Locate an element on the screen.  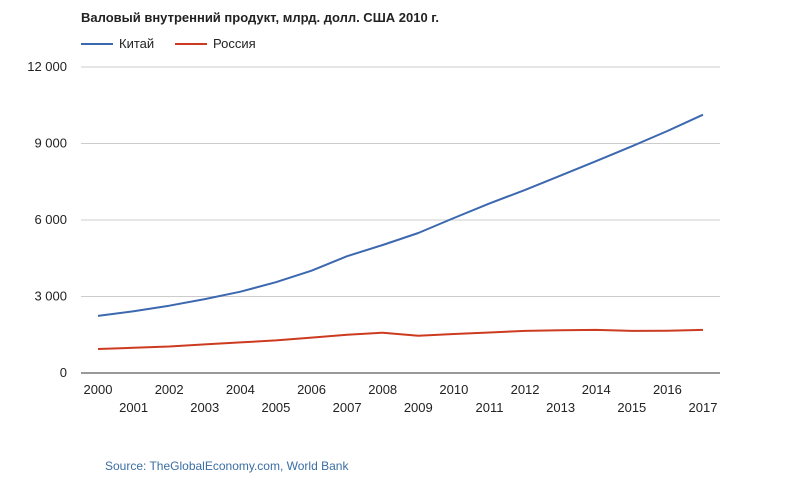
x-tick-label: 2001 is located at coordinates (133, 407).